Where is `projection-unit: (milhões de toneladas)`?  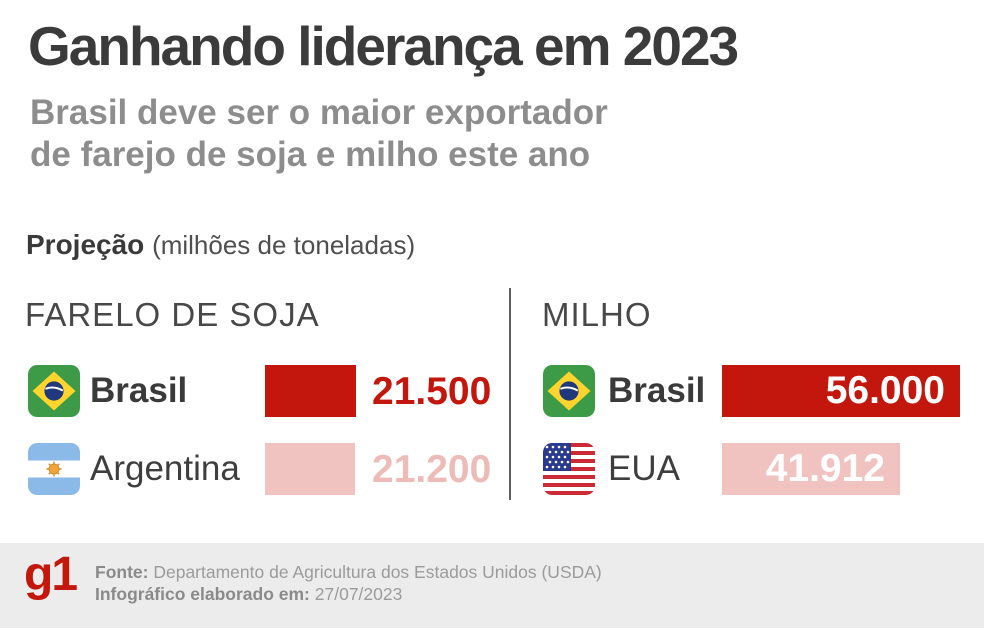
projection-unit: (milhões de toneladas) is located at coordinates (284, 245).